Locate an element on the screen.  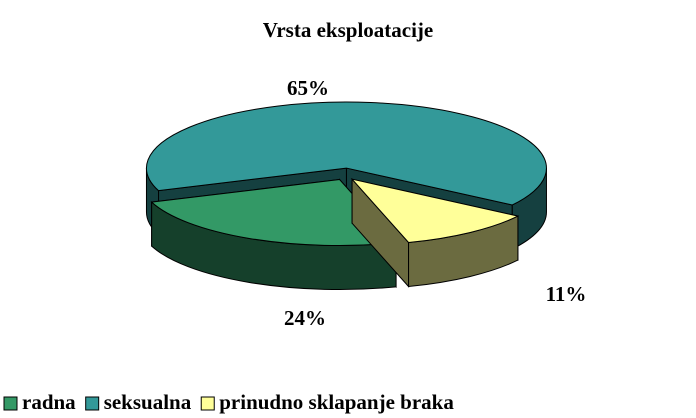
chart-title: Vrsta eksploatacije is located at coordinates (348, 30).